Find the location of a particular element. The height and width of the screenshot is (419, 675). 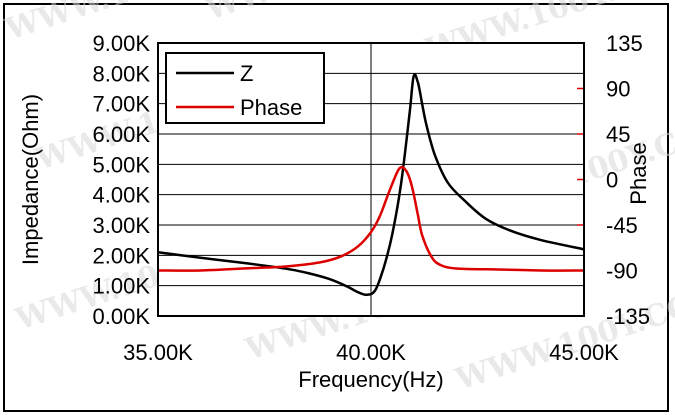

legend: Z Phase is located at coordinates (245, 88).